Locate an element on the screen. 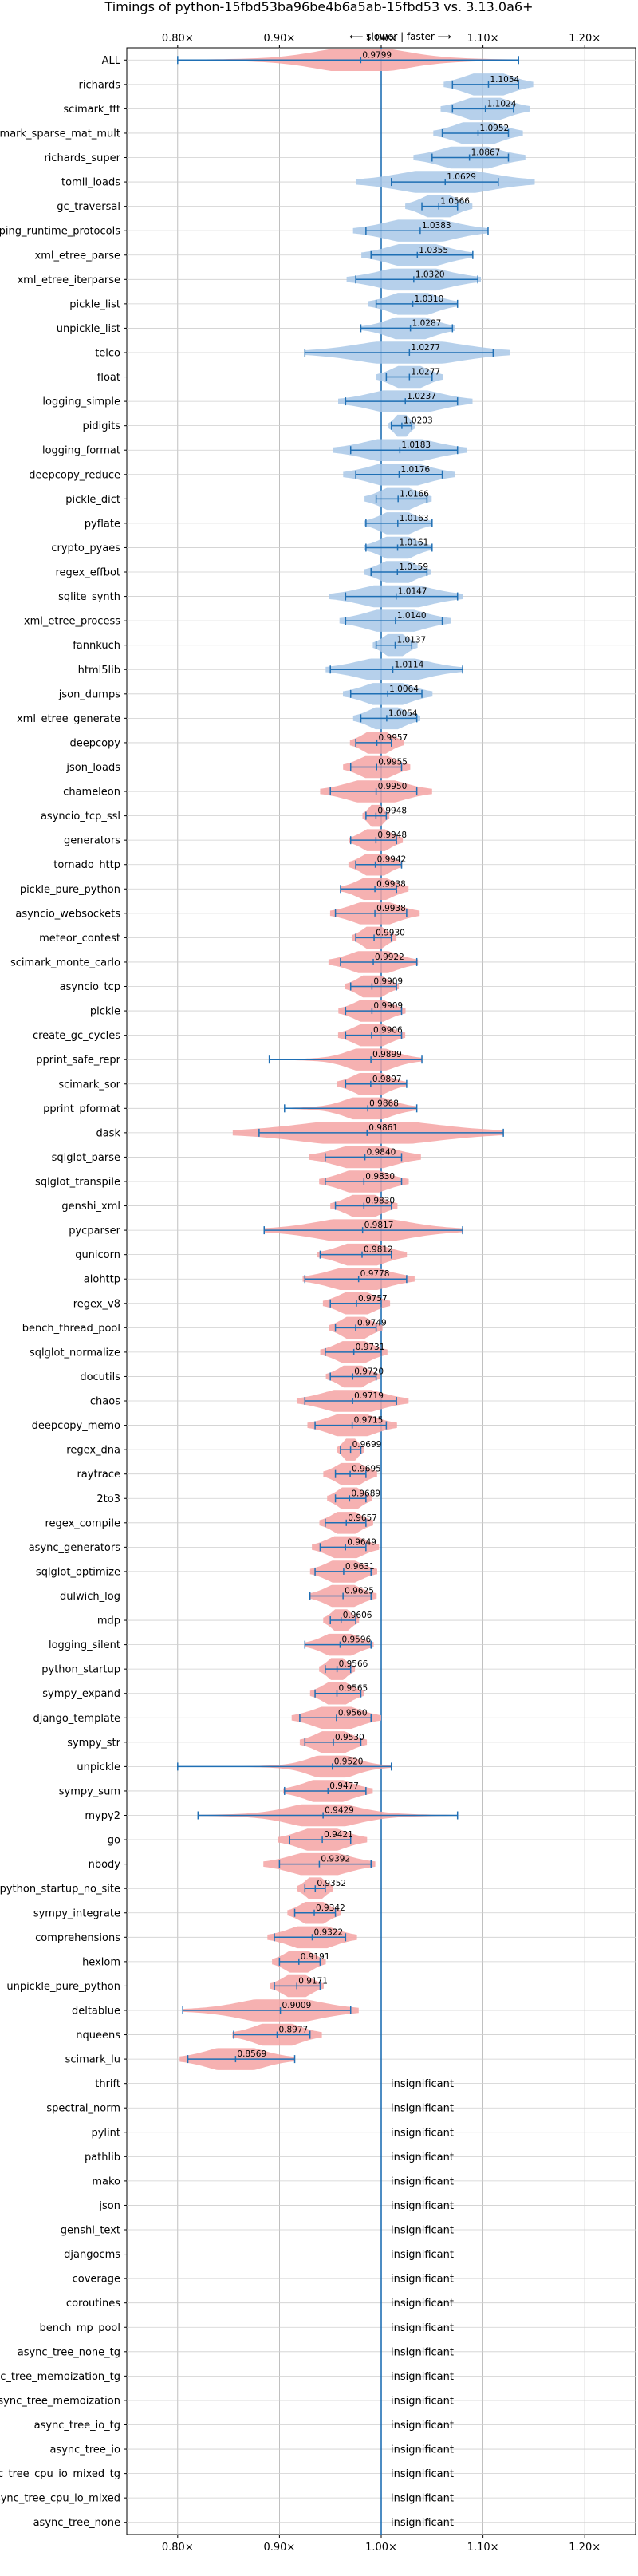 Image resolution: width=638 pixels, height=2576 pixels. value-label: 0.9009 is located at coordinates (297, 2006).